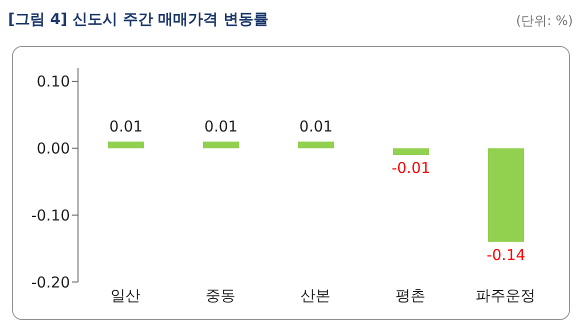 This screenshot has height=334, width=585. What do you see at coordinates (506, 295) in the screenshot?
I see `x-tick-label: 파주운정` at bounding box center [506, 295].